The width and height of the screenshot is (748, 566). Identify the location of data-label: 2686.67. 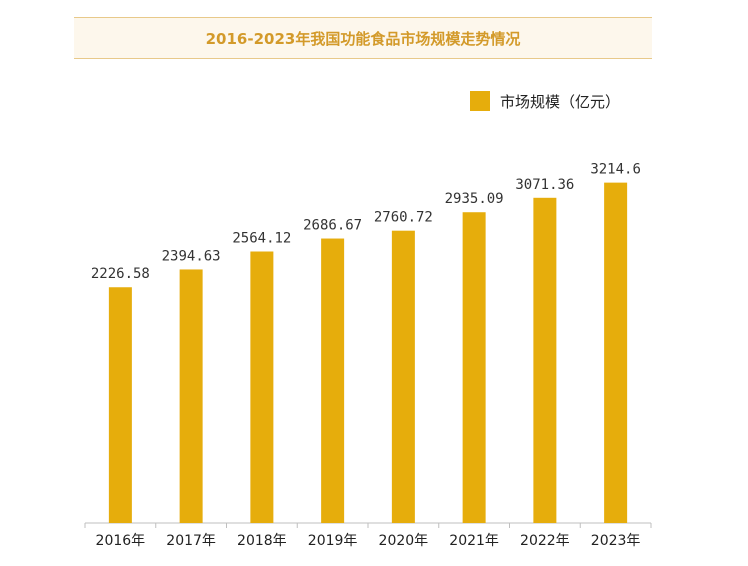
(332, 226).